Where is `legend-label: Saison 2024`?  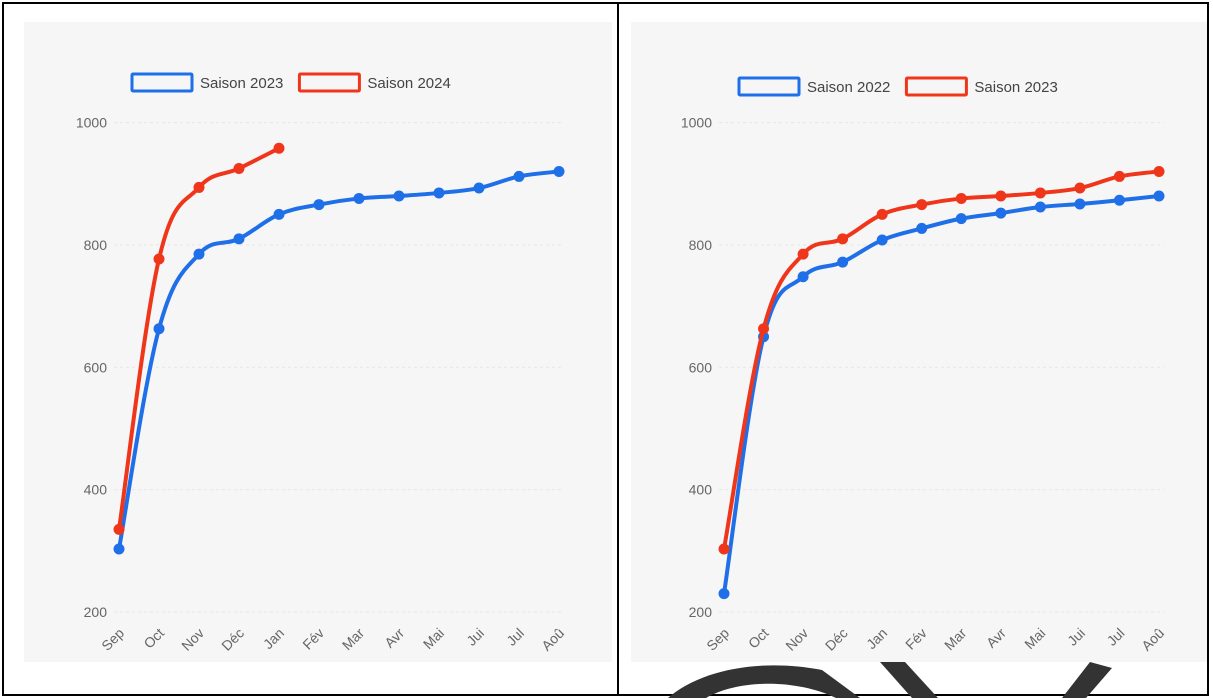 legend-label: Saison 2024 is located at coordinates (408, 83).